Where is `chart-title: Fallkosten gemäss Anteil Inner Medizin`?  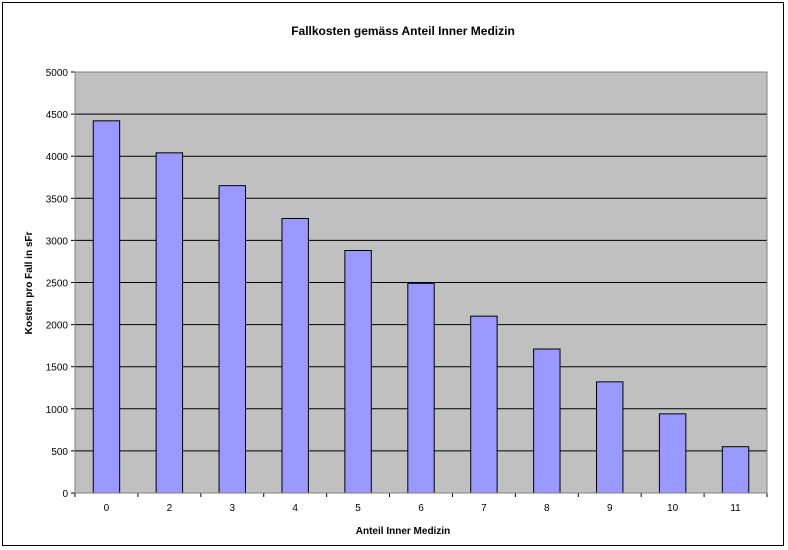
chart-title: Fallkosten gemäss Anteil Inner Medizin is located at coordinates (403, 31).